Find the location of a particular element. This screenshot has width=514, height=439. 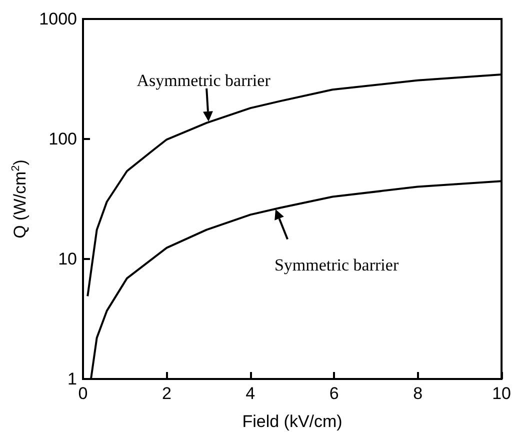

y-tick-label: 1 is located at coordinates (72, 379).